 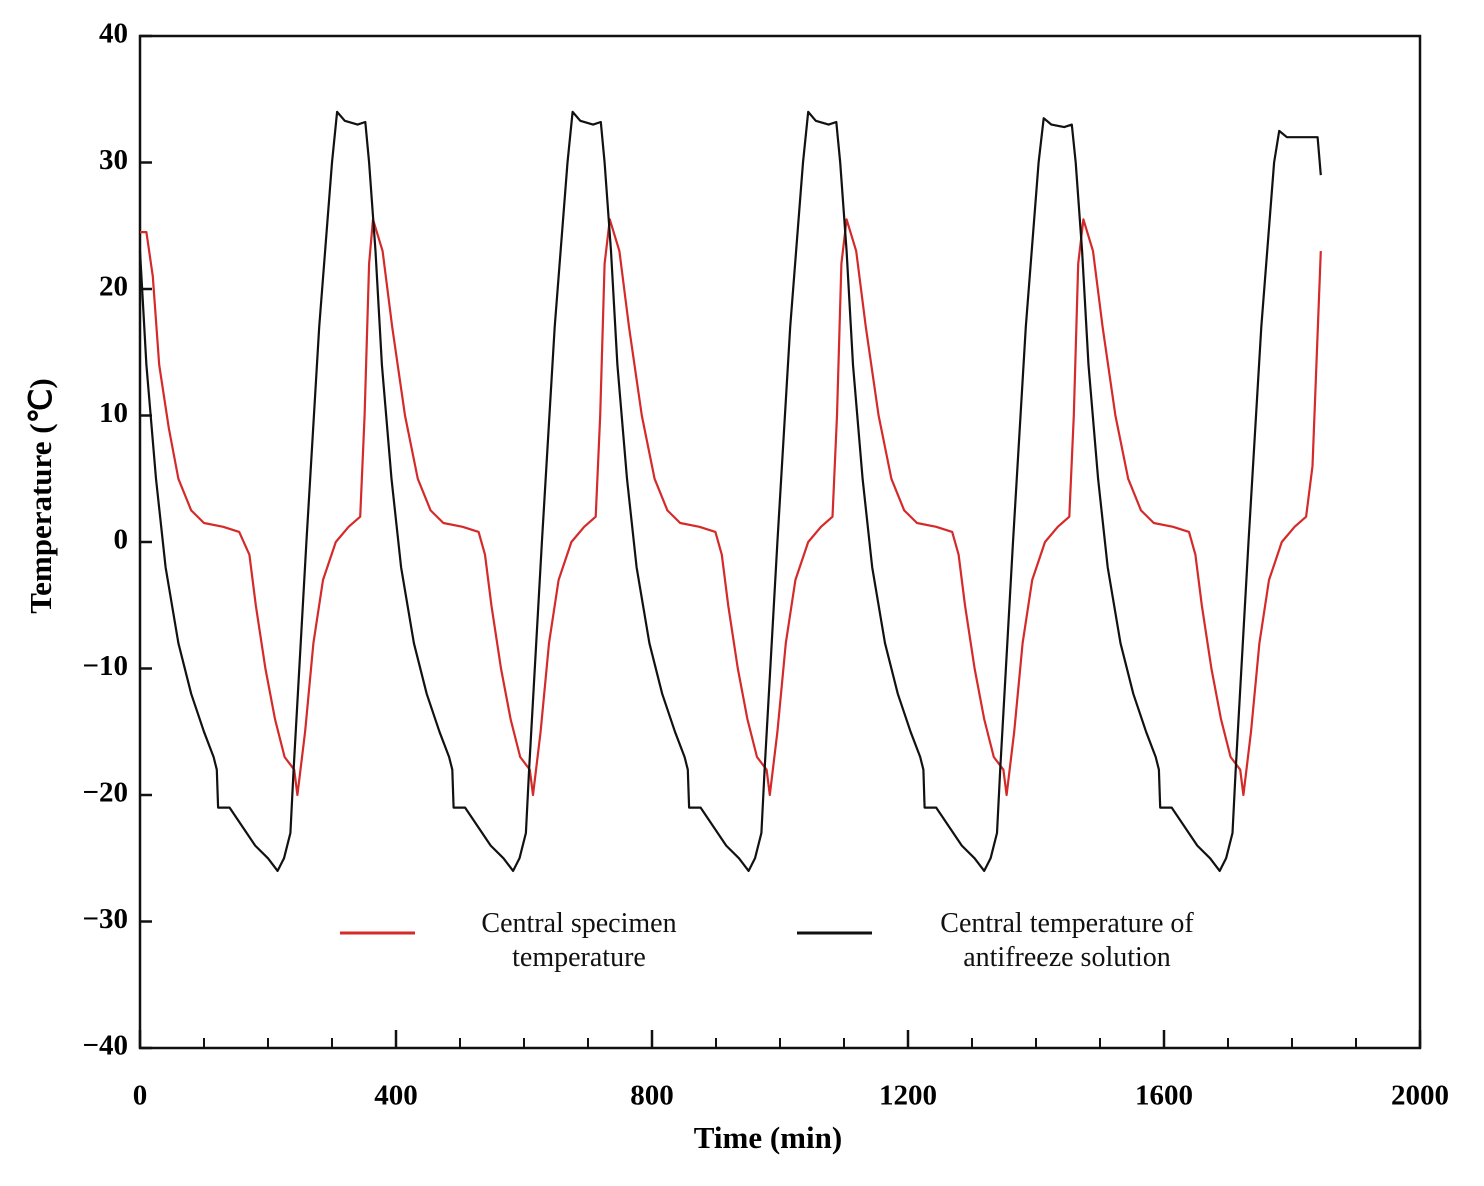 What do you see at coordinates (105, 919) in the screenshot?
I see `y-tick-label: −30` at bounding box center [105, 919].